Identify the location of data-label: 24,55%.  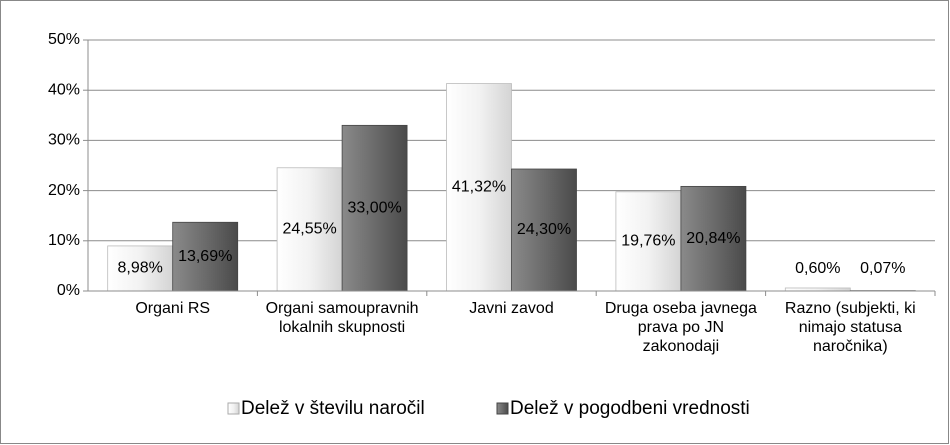
(309, 229).